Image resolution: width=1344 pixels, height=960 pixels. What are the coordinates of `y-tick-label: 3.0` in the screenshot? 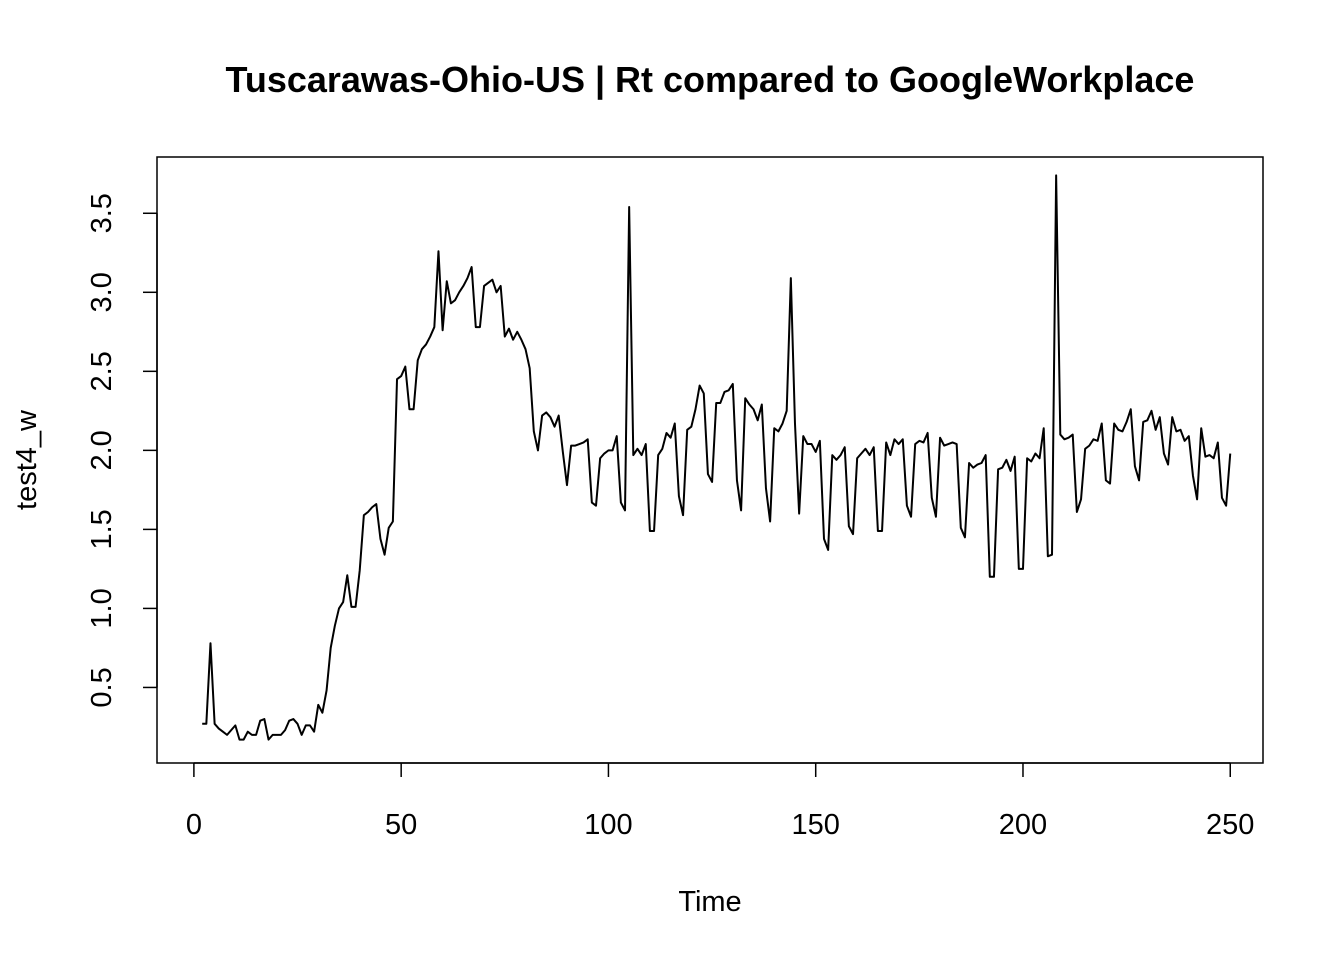 It's located at (102, 292).